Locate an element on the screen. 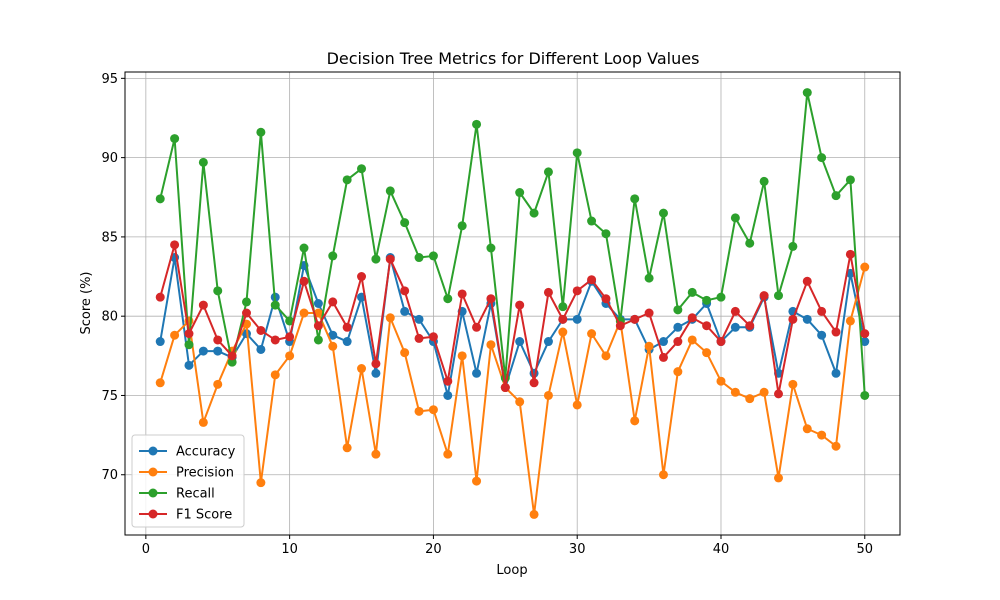  legend: Accuracy Precision Recall F1 Score is located at coordinates (188, 481).